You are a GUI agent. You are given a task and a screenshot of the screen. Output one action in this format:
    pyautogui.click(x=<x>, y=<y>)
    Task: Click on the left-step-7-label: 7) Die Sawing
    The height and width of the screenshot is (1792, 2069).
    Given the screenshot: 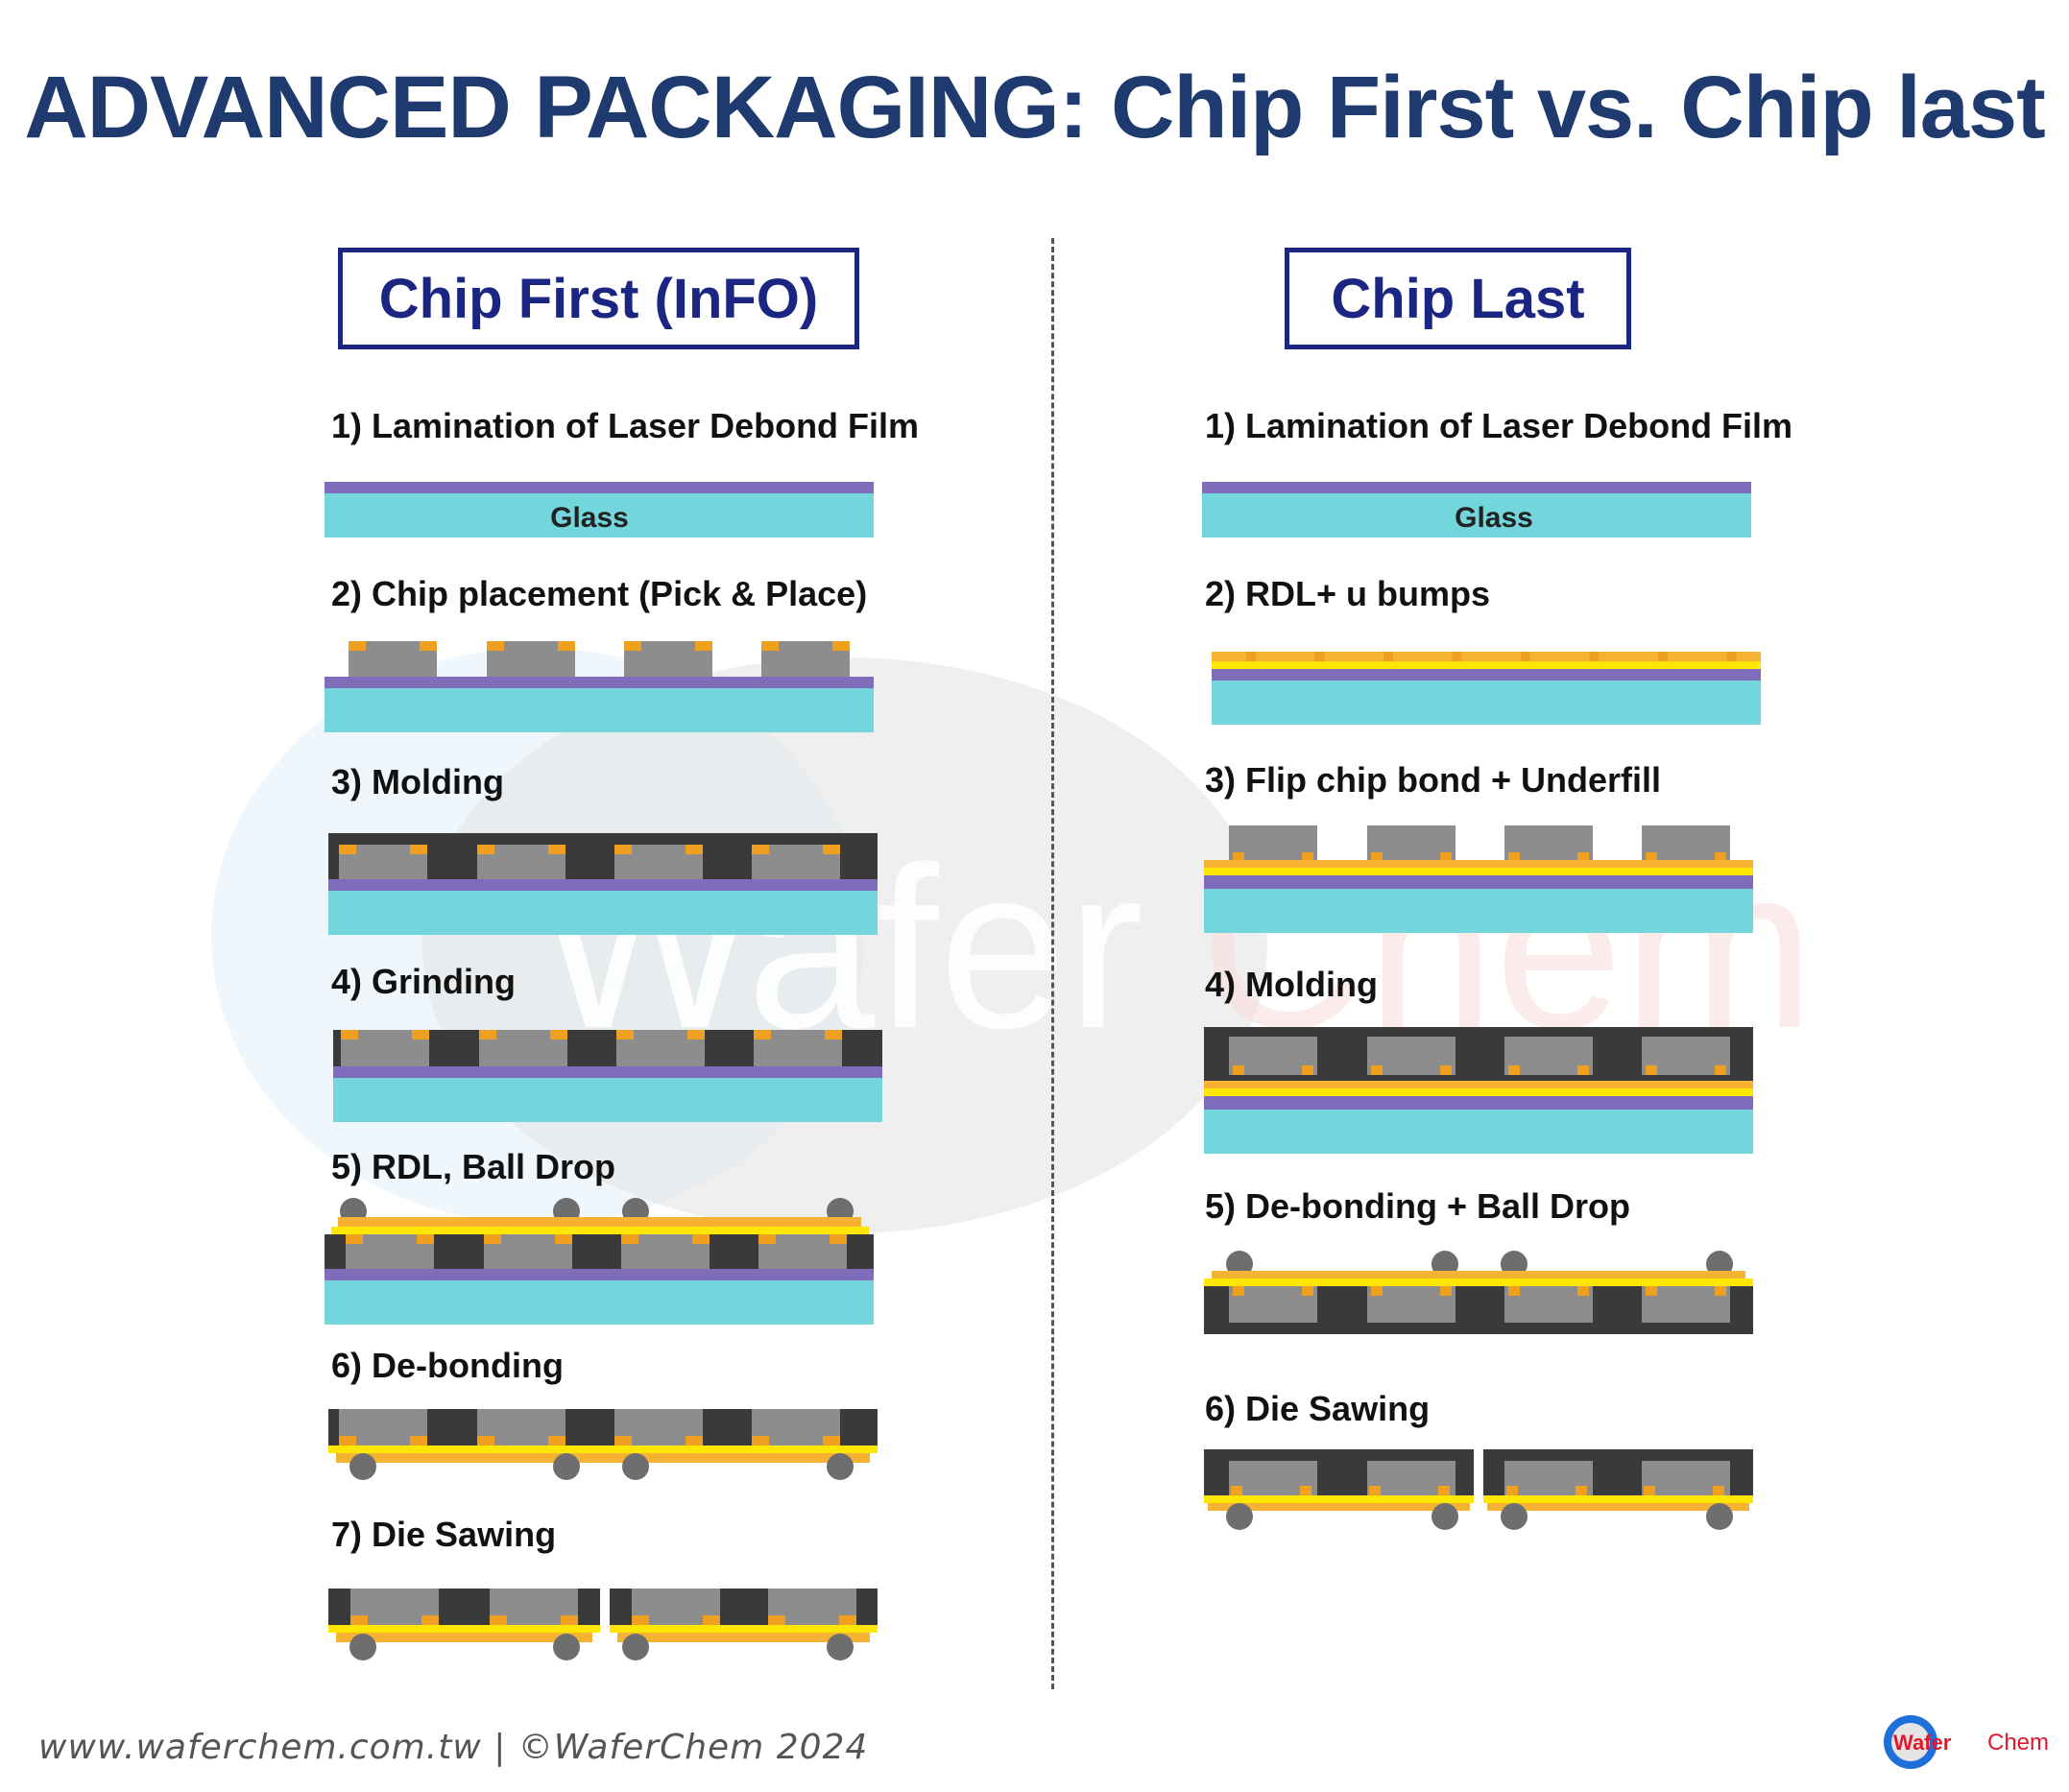 What is the action you would take?
    pyautogui.click(x=444, y=1534)
    